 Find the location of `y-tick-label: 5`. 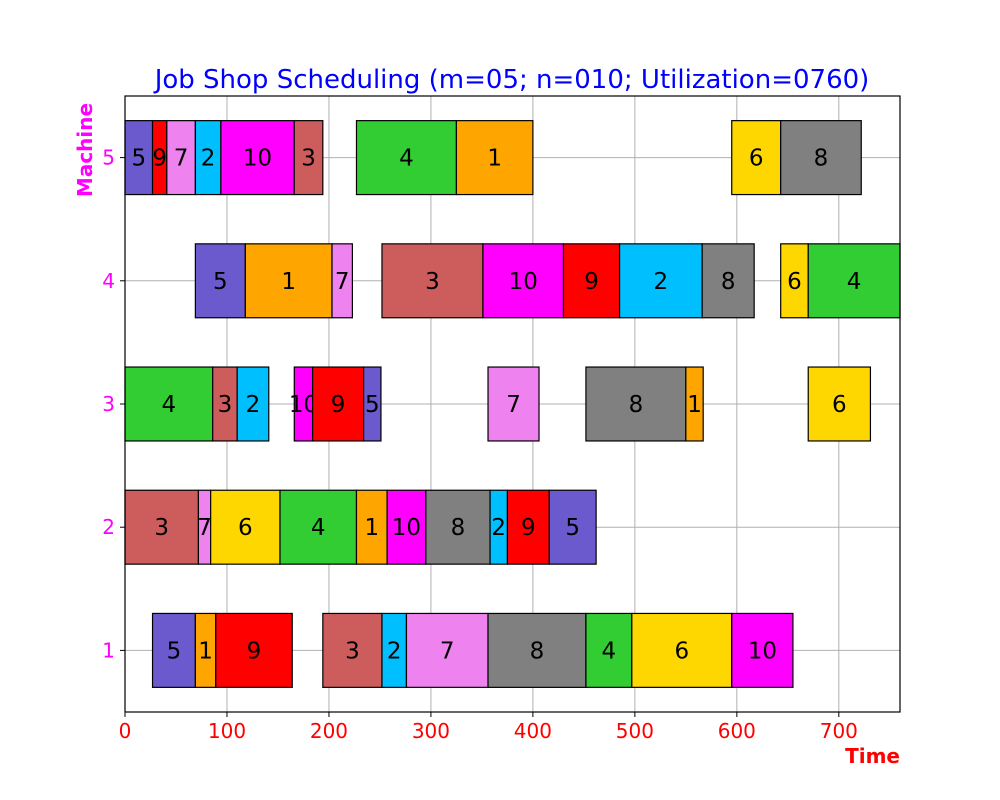

y-tick-label: 5 is located at coordinates (108, 158).